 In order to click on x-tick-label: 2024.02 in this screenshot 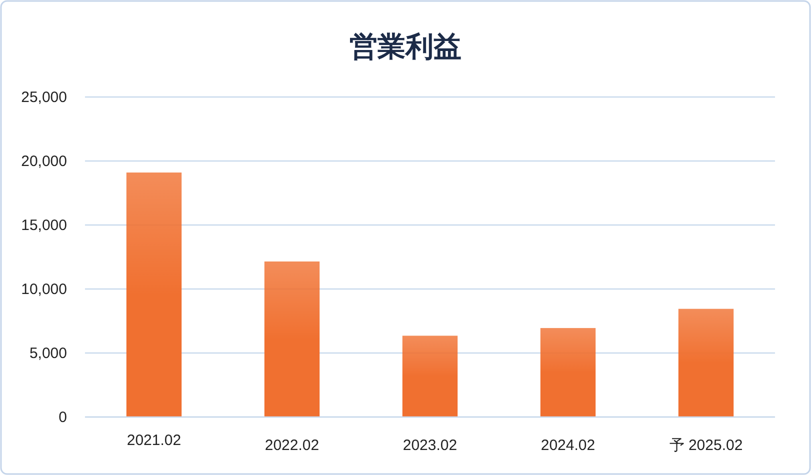, I will do `click(568, 445)`.